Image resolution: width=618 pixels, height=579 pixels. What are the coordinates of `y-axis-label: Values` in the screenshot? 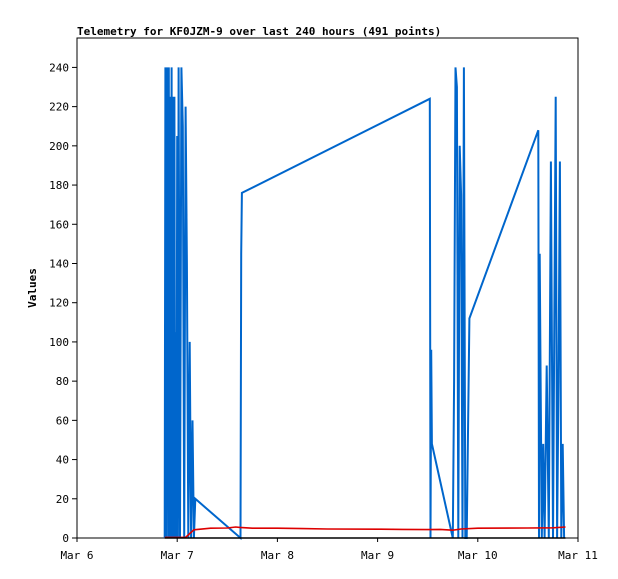 It's located at (32, 288).